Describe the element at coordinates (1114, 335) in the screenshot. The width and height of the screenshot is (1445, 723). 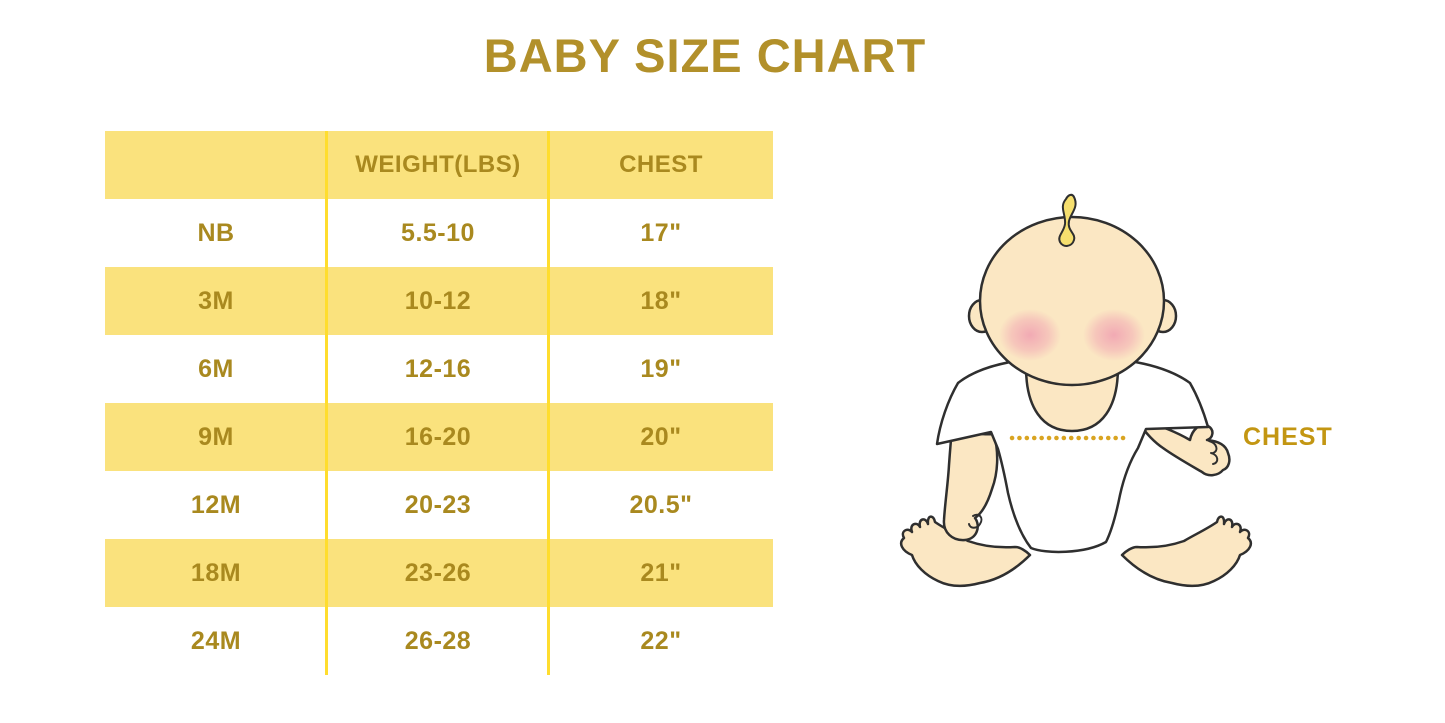
I see `baby-right-blush` at that location.